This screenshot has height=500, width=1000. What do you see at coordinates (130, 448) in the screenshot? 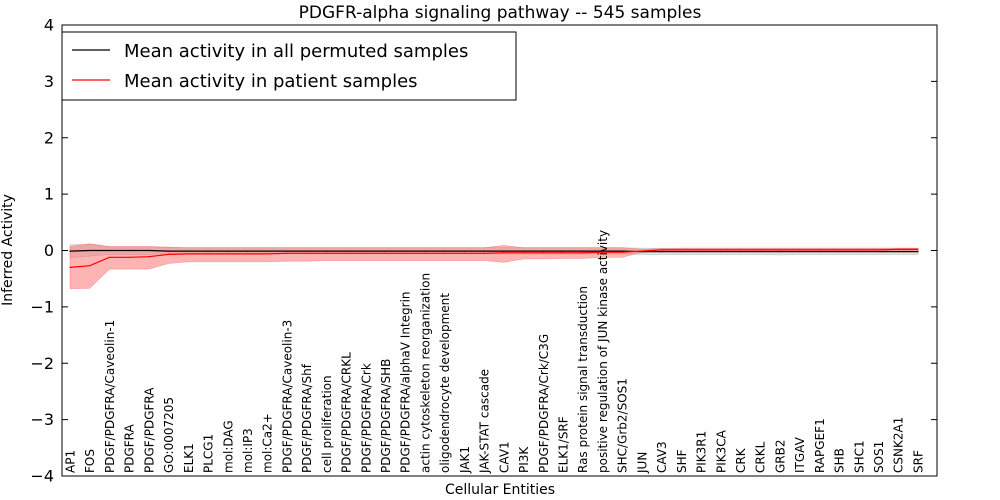
I see `x-tick-label-3: PDGFRA` at bounding box center [130, 448].